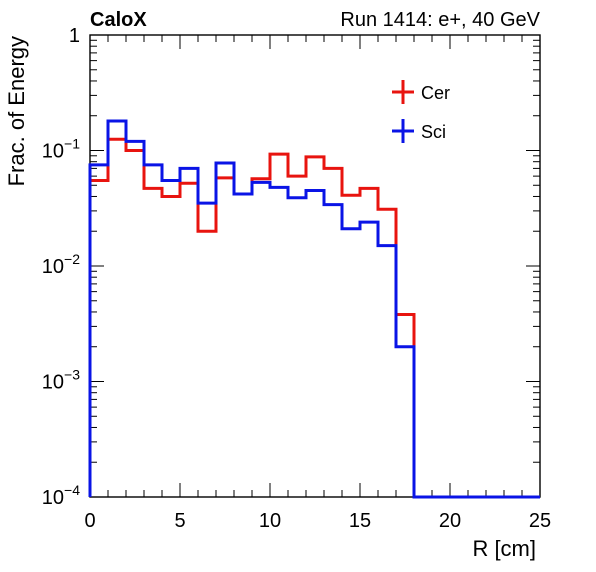 Image resolution: width=596 pixels, height=572 pixels. What do you see at coordinates (179, 521) in the screenshot?
I see `x-tick-label: 5` at bounding box center [179, 521].